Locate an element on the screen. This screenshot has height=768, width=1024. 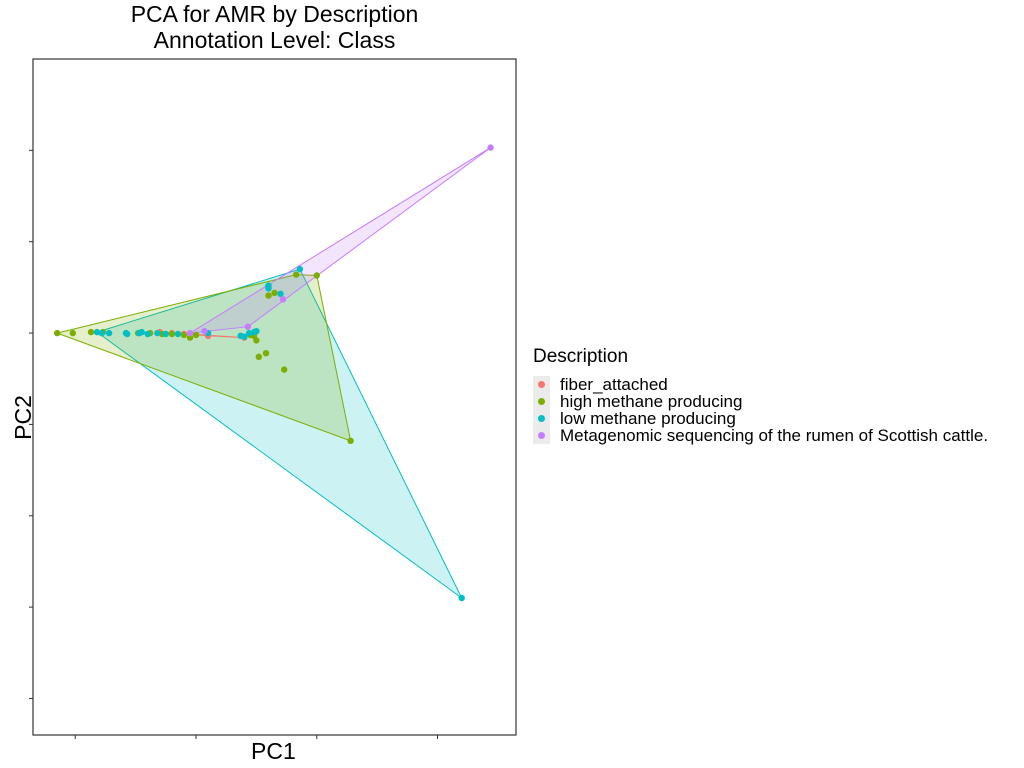
legend-dot-fiber-attached is located at coordinates (541, 384).